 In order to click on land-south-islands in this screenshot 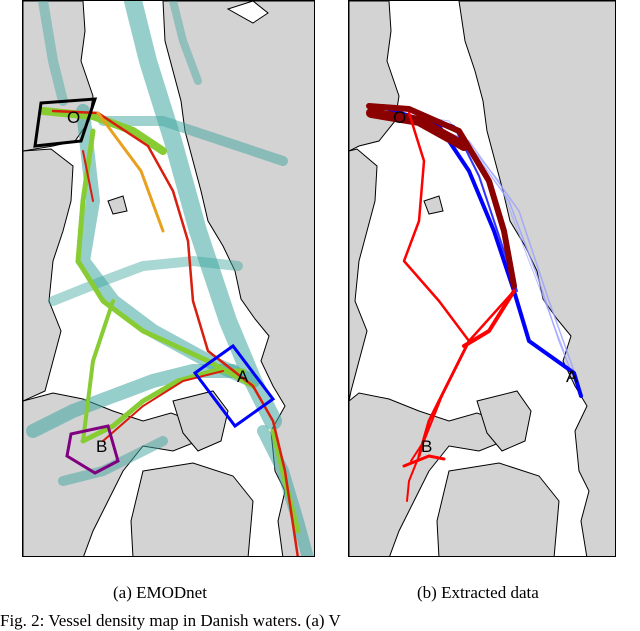, I will do `click(427, 474)`.